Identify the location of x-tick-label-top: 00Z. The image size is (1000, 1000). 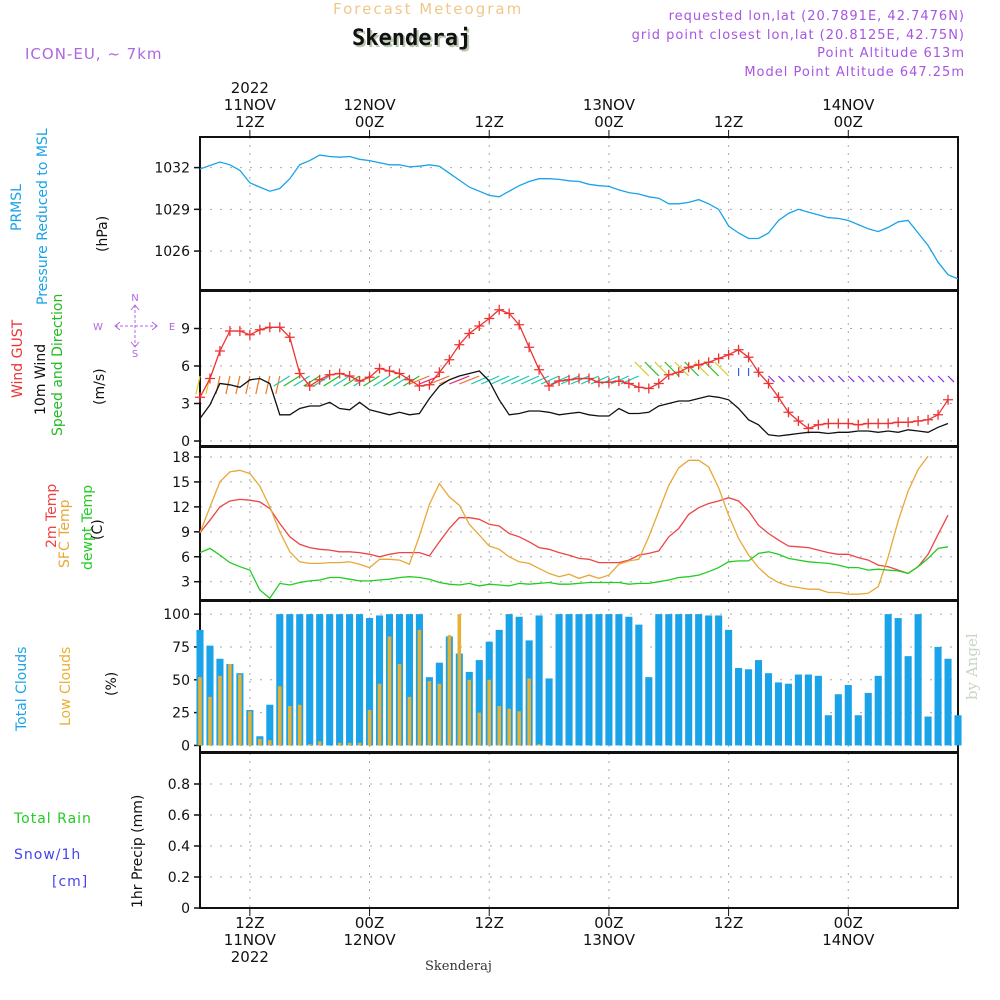
(608, 122).